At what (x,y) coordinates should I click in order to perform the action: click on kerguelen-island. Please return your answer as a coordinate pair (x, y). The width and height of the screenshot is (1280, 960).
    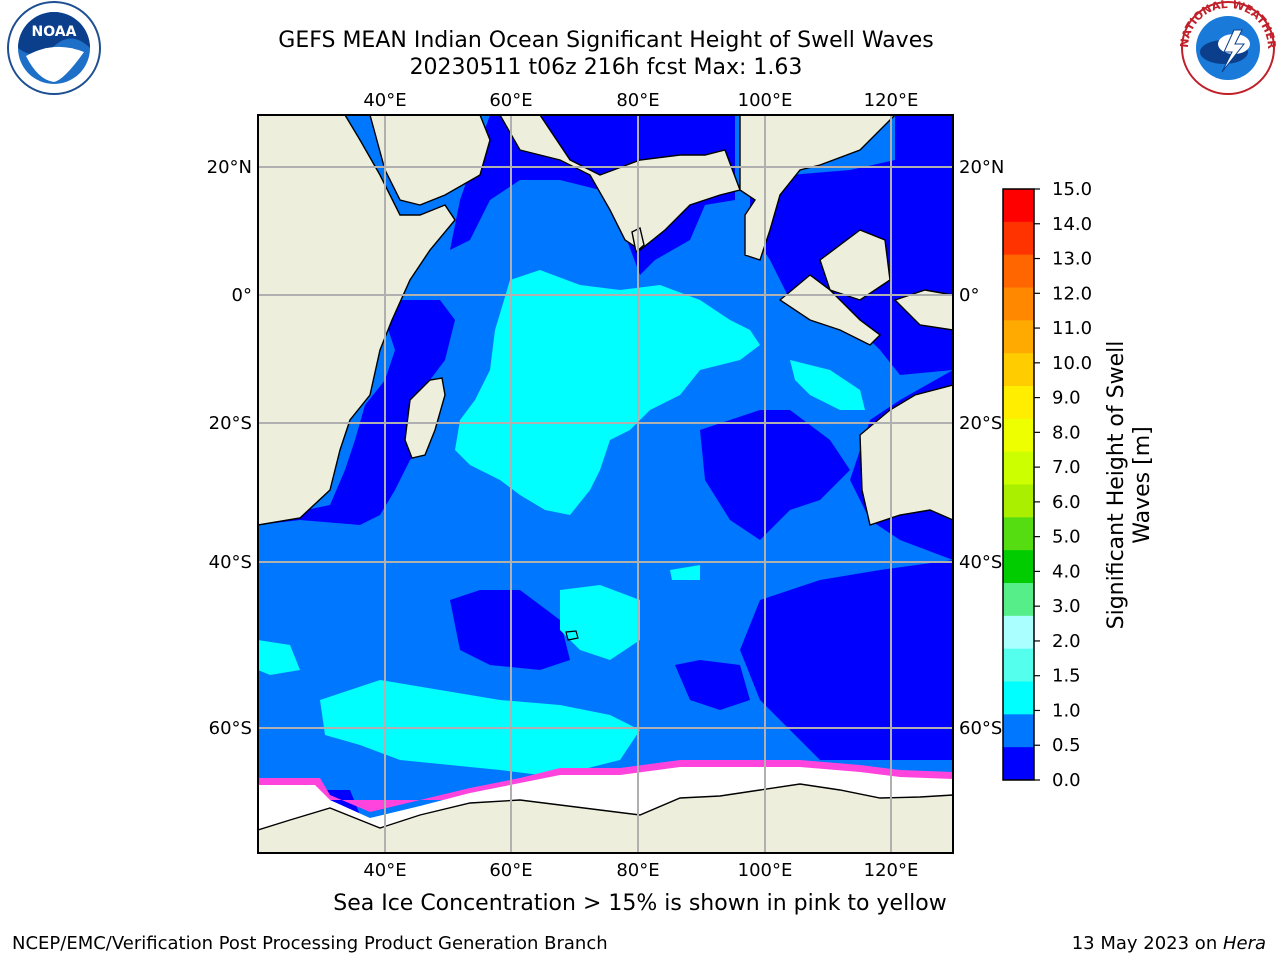
    Looking at the image, I should click on (572, 635).